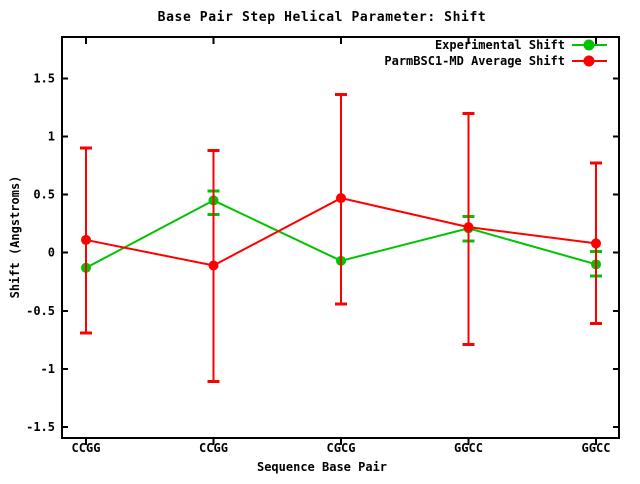 The width and height of the screenshot is (640, 484). I want to click on y-tick-label: -0.5, so click(40, 311).